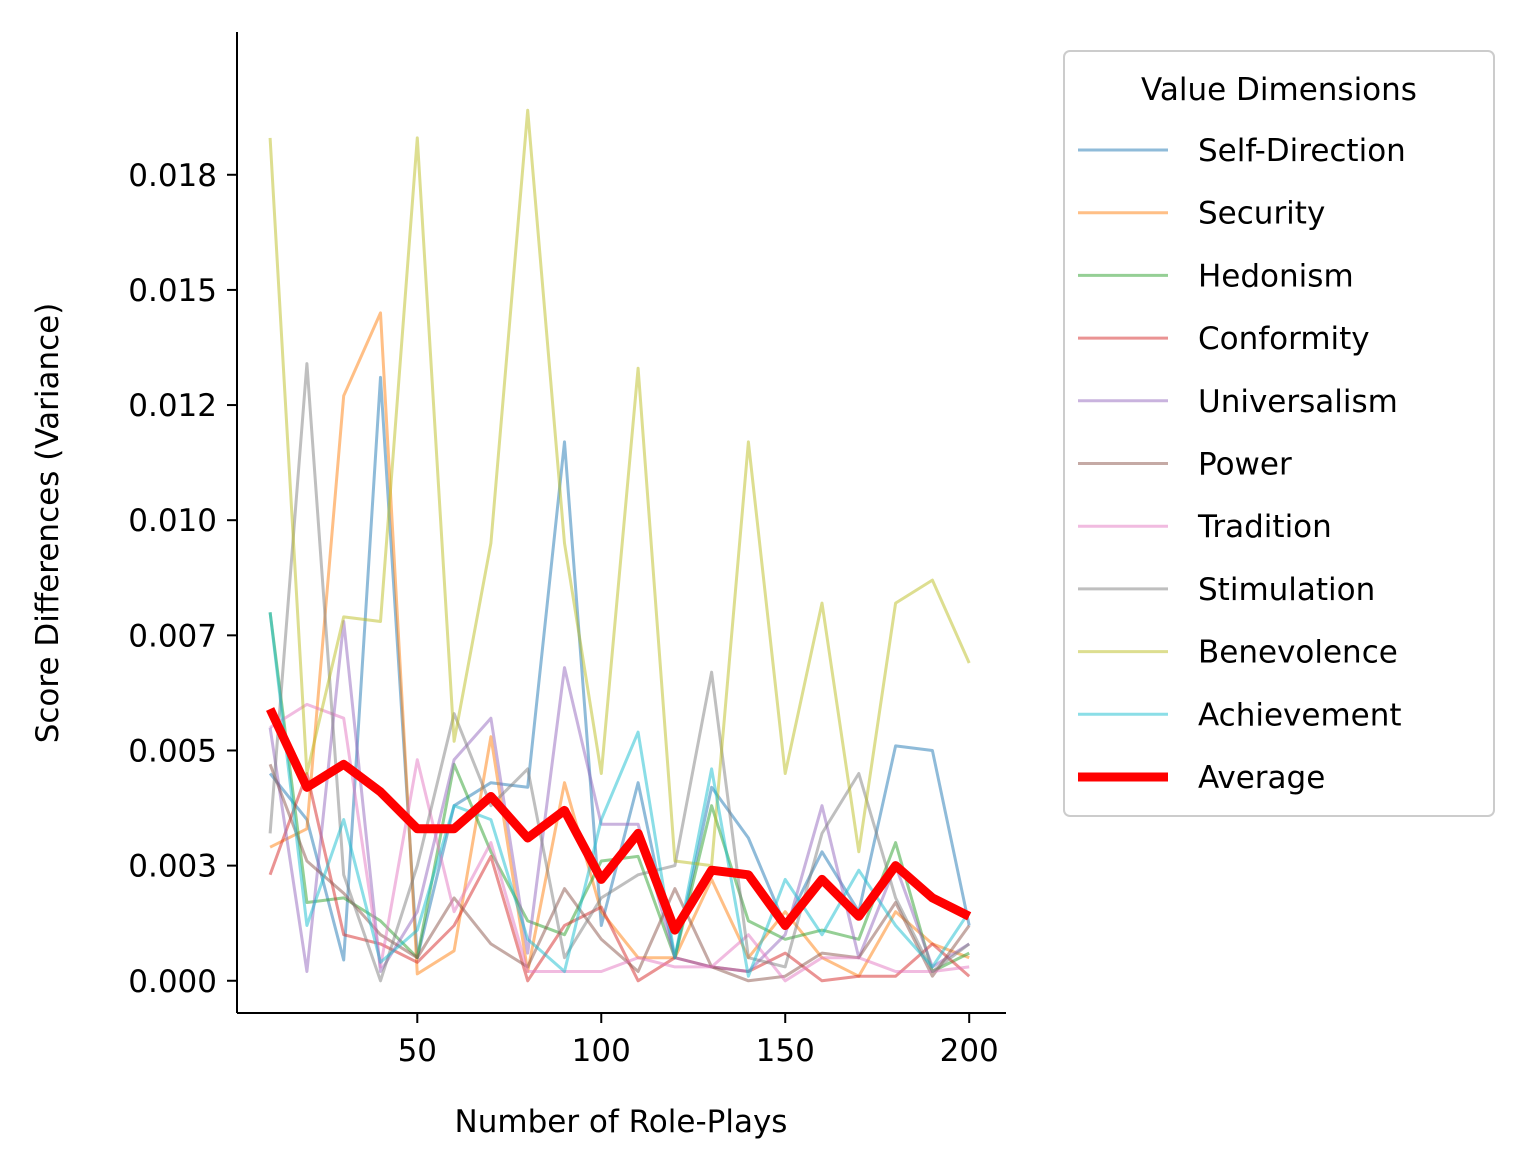  Describe the element at coordinates (182, 579) in the screenshot. I see `y-ticks: 0.000 0.003 0.005 0.007 0.010 0.012 0.015 0.018` at that location.